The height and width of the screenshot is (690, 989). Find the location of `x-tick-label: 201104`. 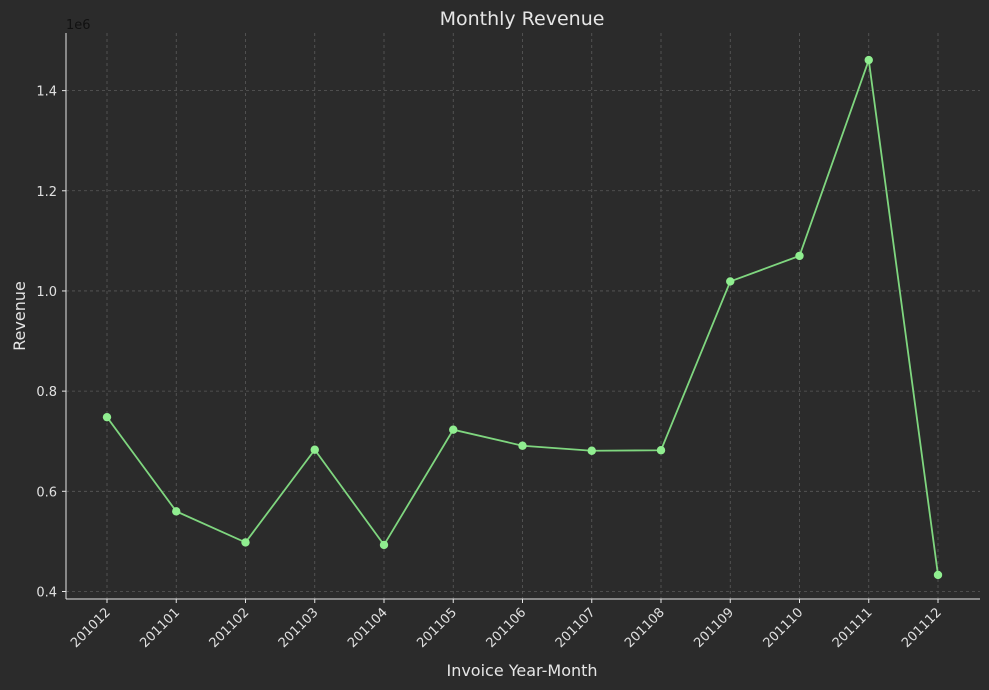

x-tick-label: 201104 is located at coordinates (368, 628).